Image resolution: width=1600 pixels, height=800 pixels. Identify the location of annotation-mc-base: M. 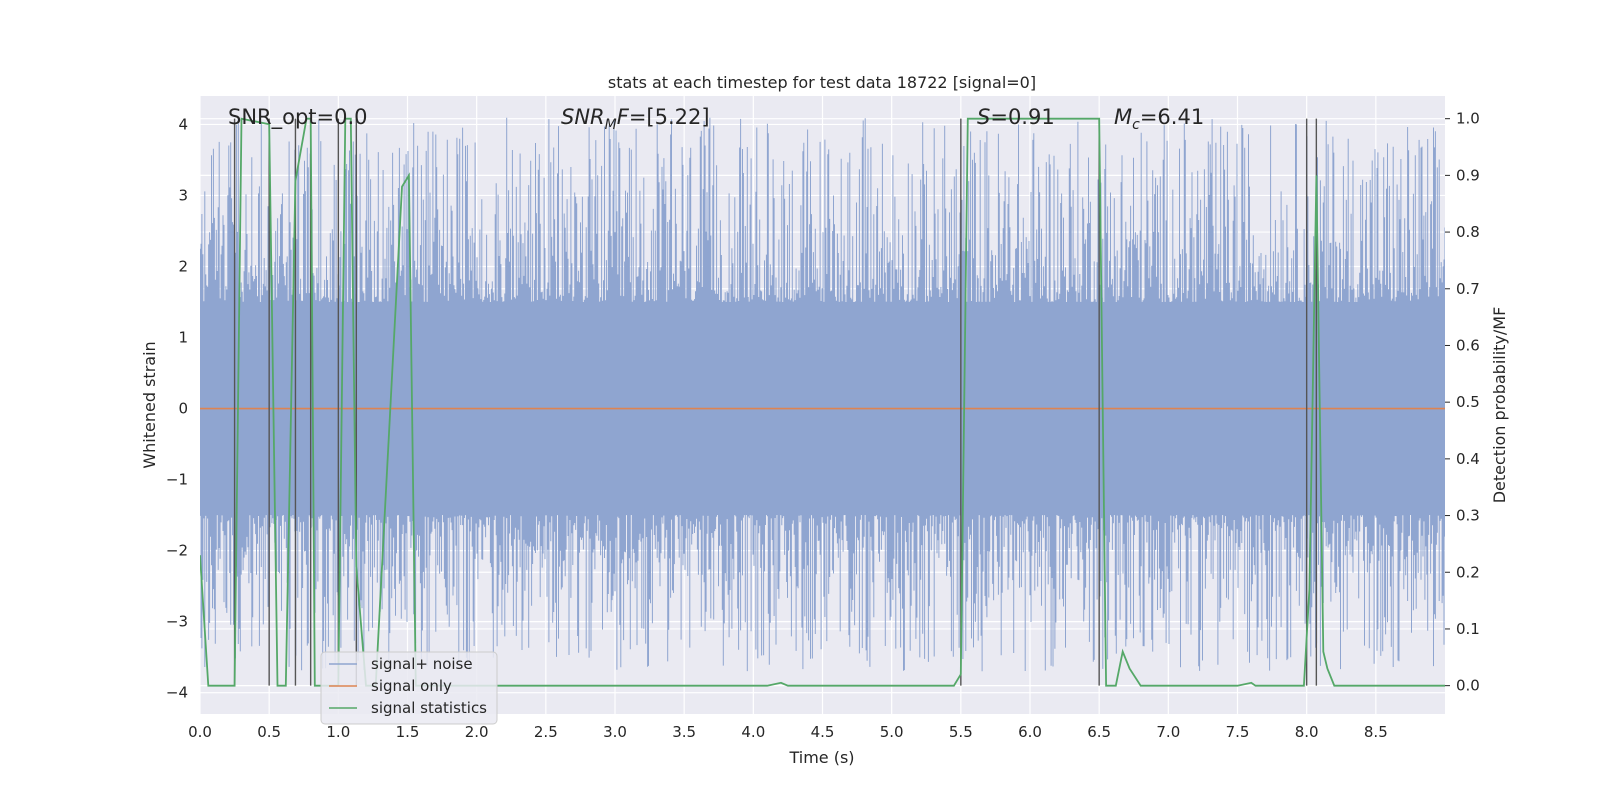
(1123, 117).